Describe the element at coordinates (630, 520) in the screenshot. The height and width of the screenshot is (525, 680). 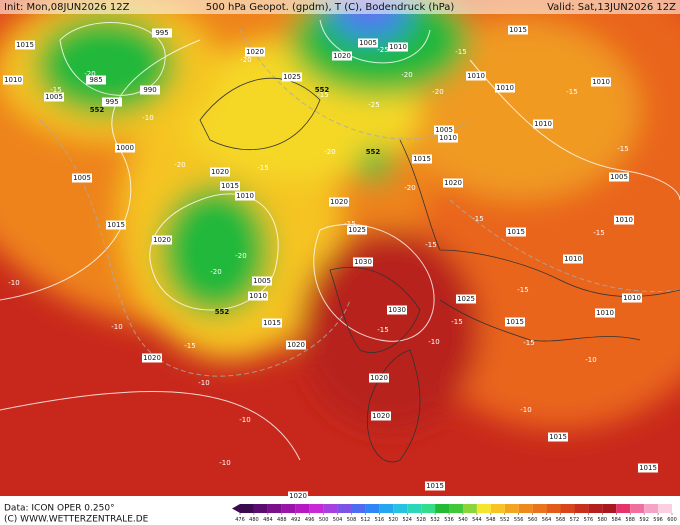
I see `colorbar-tick-label: 588` at that location.